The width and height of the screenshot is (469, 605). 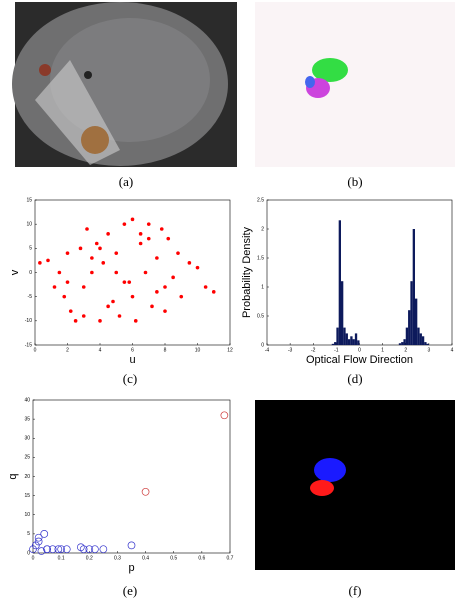 What do you see at coordinates (354, 378) in the screenshot?
I see `caption: (d)` at bounding box center [354, 378].